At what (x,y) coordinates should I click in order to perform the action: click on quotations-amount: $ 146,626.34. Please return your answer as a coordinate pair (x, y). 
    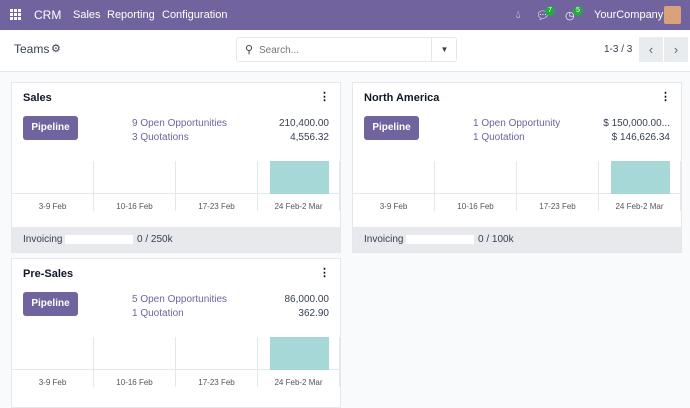
    Looking at the image, I should click on (640, 137).